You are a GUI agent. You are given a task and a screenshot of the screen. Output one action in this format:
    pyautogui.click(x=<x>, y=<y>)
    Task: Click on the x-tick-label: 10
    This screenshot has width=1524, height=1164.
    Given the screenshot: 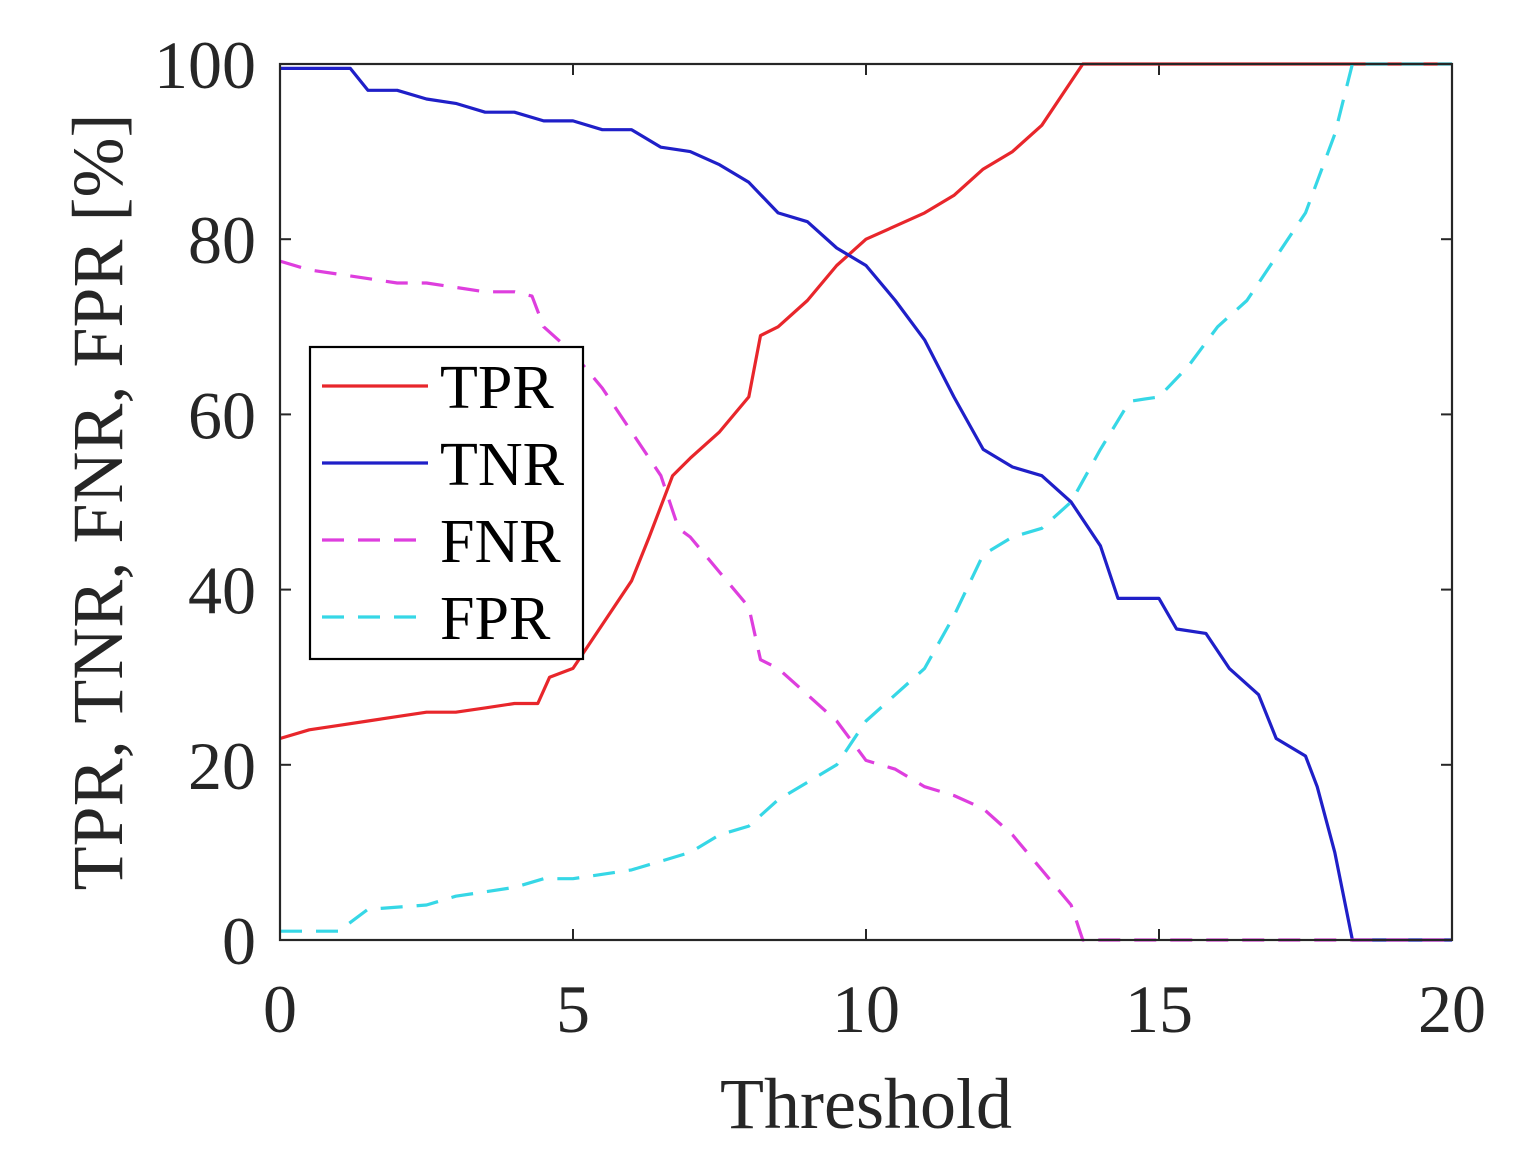 What is the action you would take?
    pyautogui.click(x=866, y=1009)
    